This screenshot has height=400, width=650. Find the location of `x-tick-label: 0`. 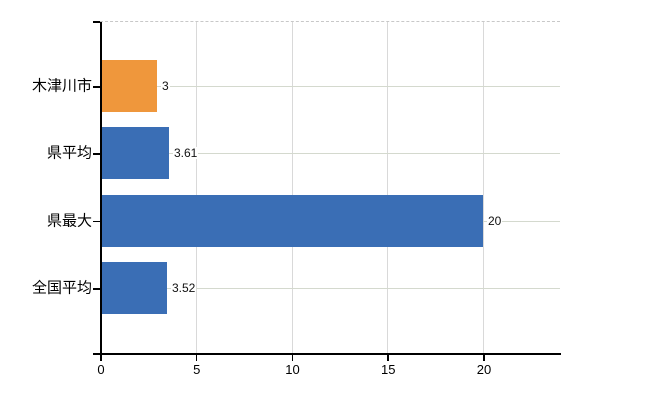

x-tick-label: 0 is located at coordinates (101, 369).